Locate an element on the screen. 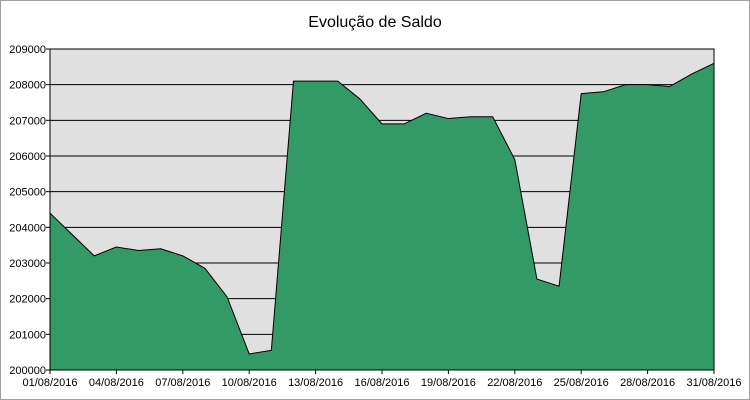 The height and width of the screenshot is (400, 750). y-tick-label: 208000 is located at coordinates (27, 86).